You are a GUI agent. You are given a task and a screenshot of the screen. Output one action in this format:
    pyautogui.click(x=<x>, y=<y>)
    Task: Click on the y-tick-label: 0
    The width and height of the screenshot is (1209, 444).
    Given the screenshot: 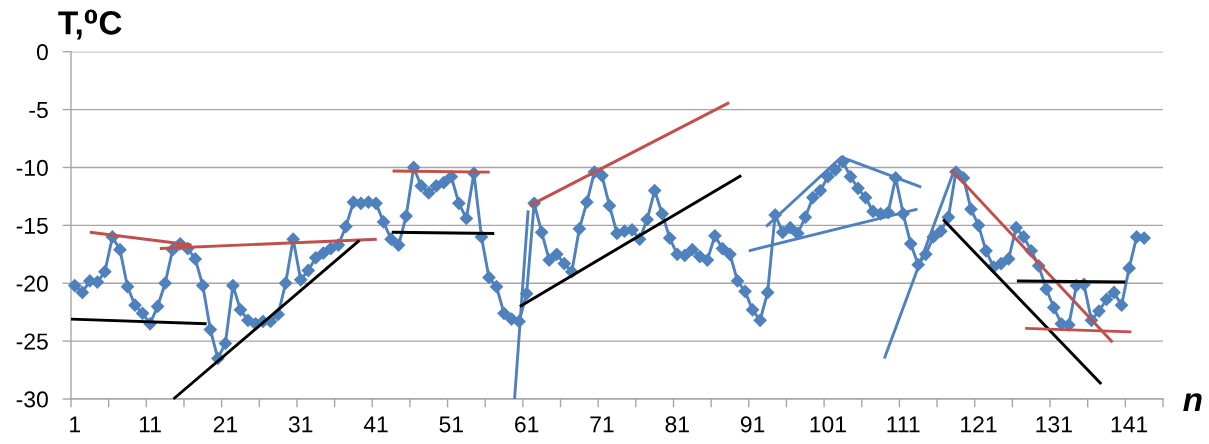 What is the action you would take?
    pyautogui.click(x=42, y=52)
    